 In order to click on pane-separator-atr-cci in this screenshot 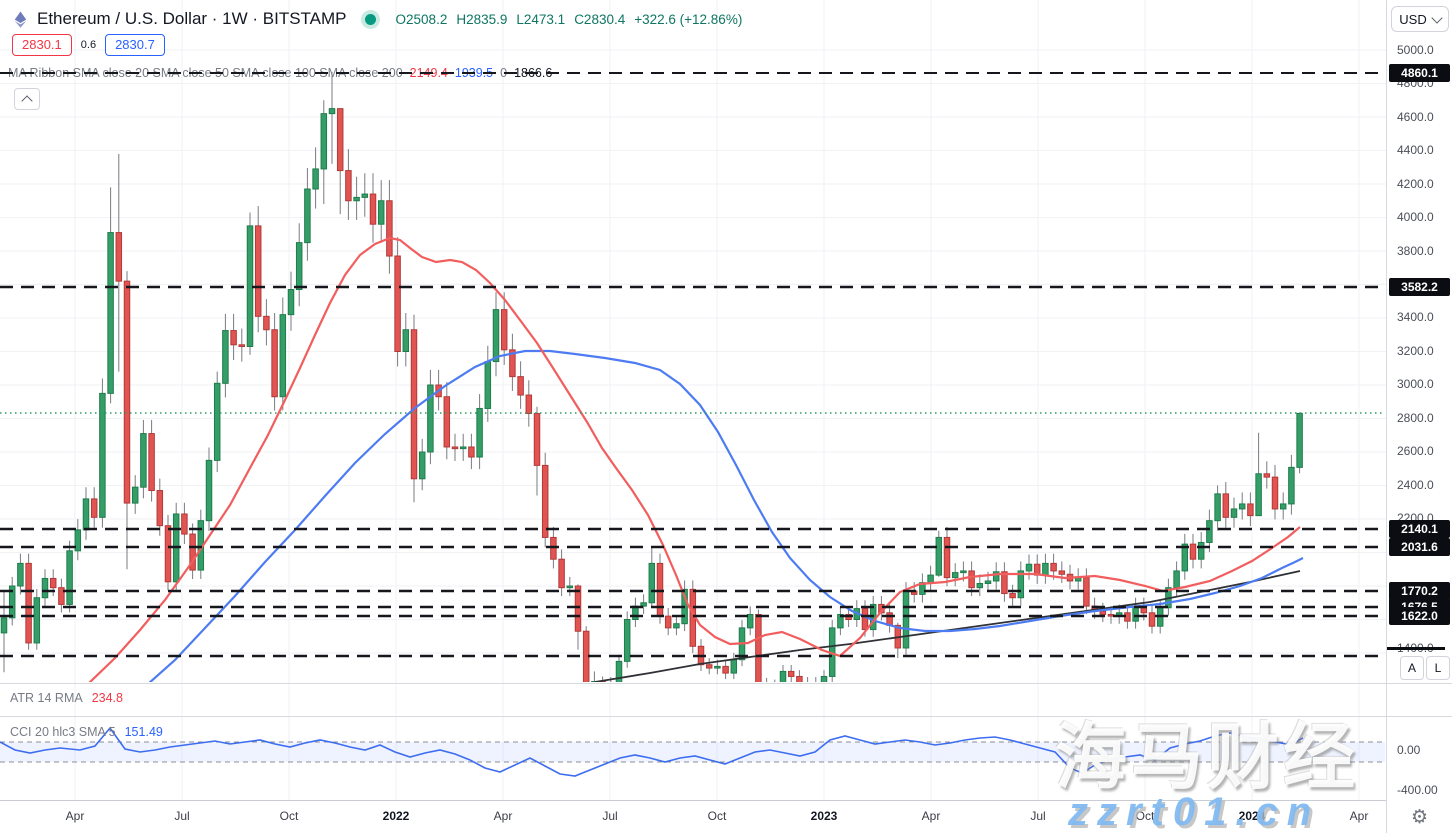, I will do `click(726, 716)`.